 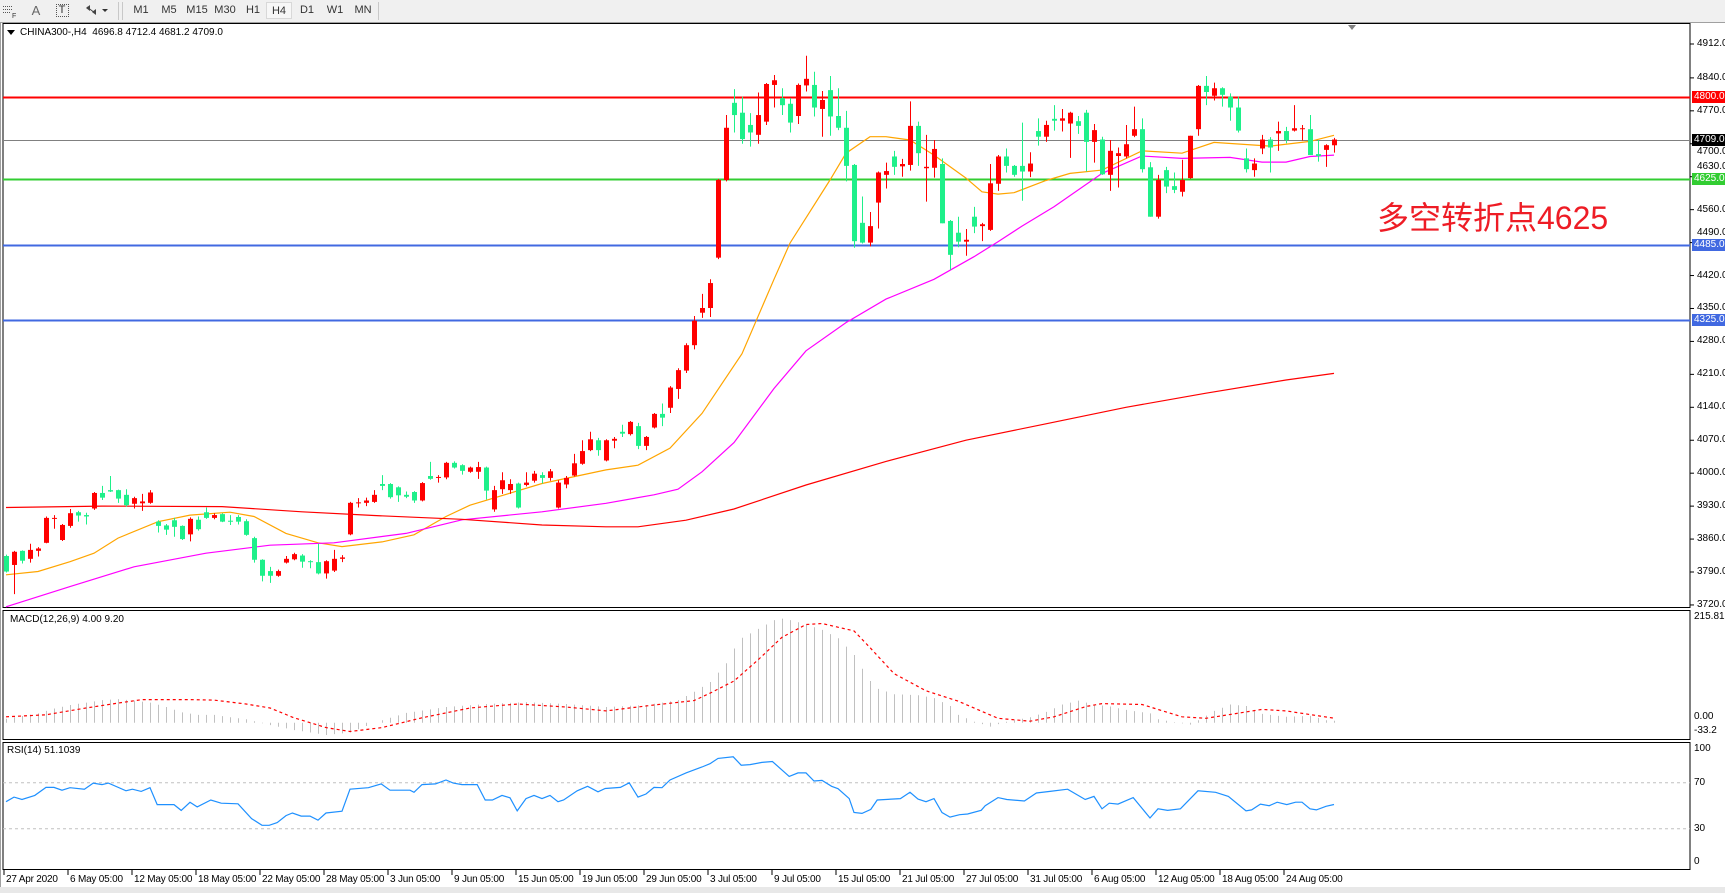 I want to click on timeframe-h4: H4, so click(x=279, y=10).